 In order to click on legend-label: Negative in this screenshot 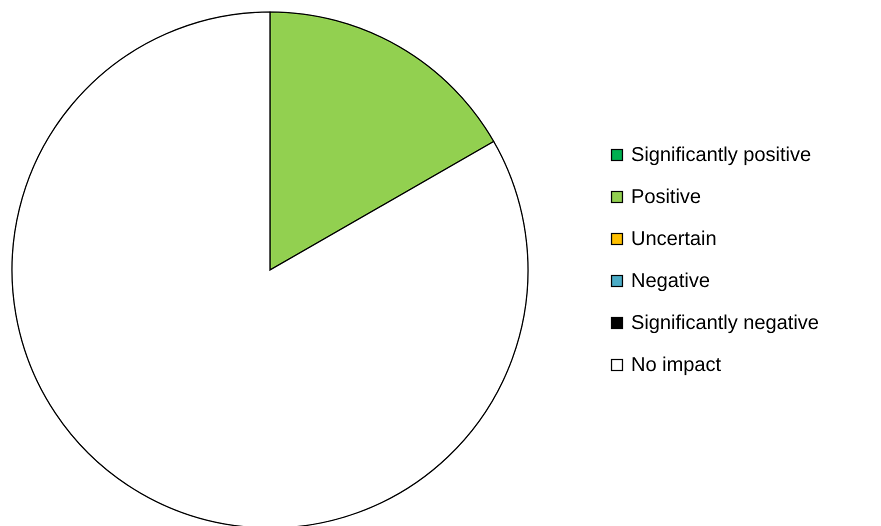, I will do `click(670, 281)`.